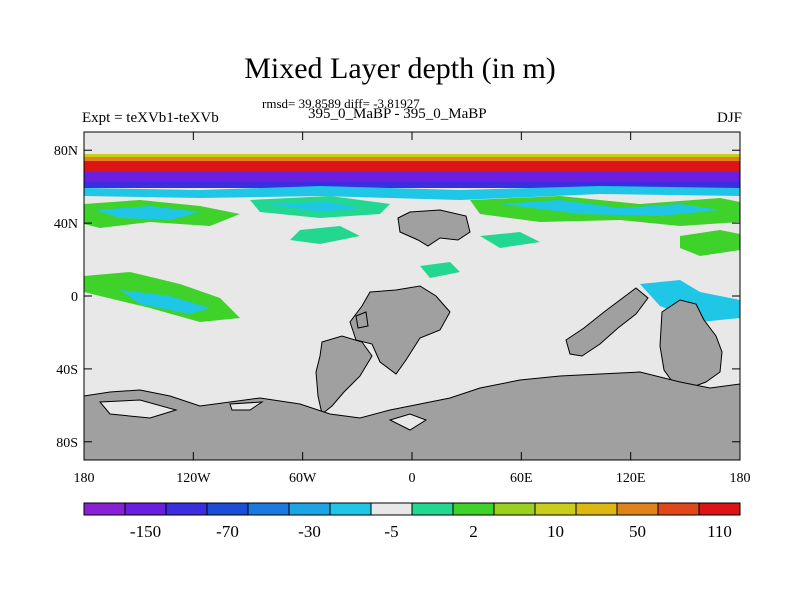 Image resolution: width=800 pixels, height=600 pixels. I want to click on lat-tick-label: 40N, so click(66, 224).